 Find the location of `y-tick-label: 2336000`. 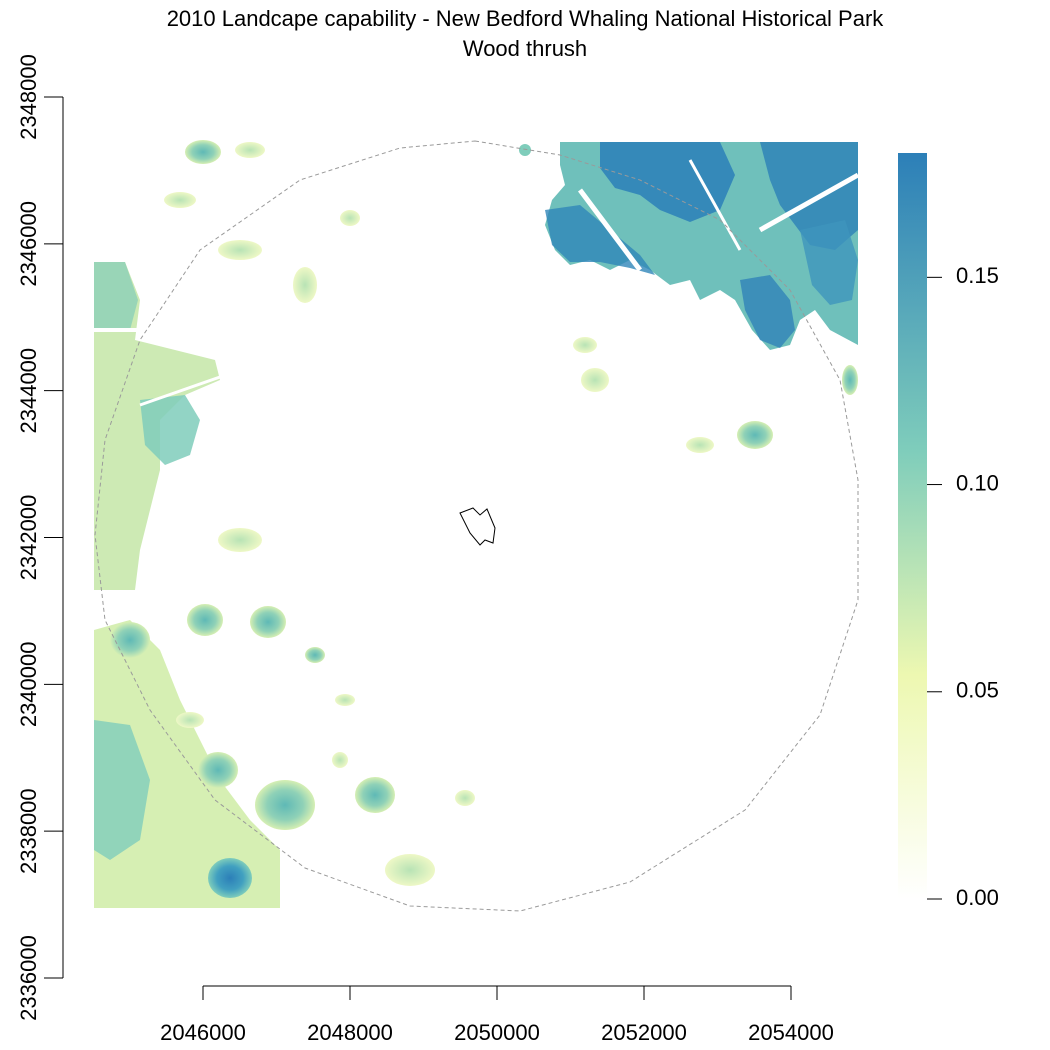

y-tick-label: 2336000 is located at coordinates (28, 978).